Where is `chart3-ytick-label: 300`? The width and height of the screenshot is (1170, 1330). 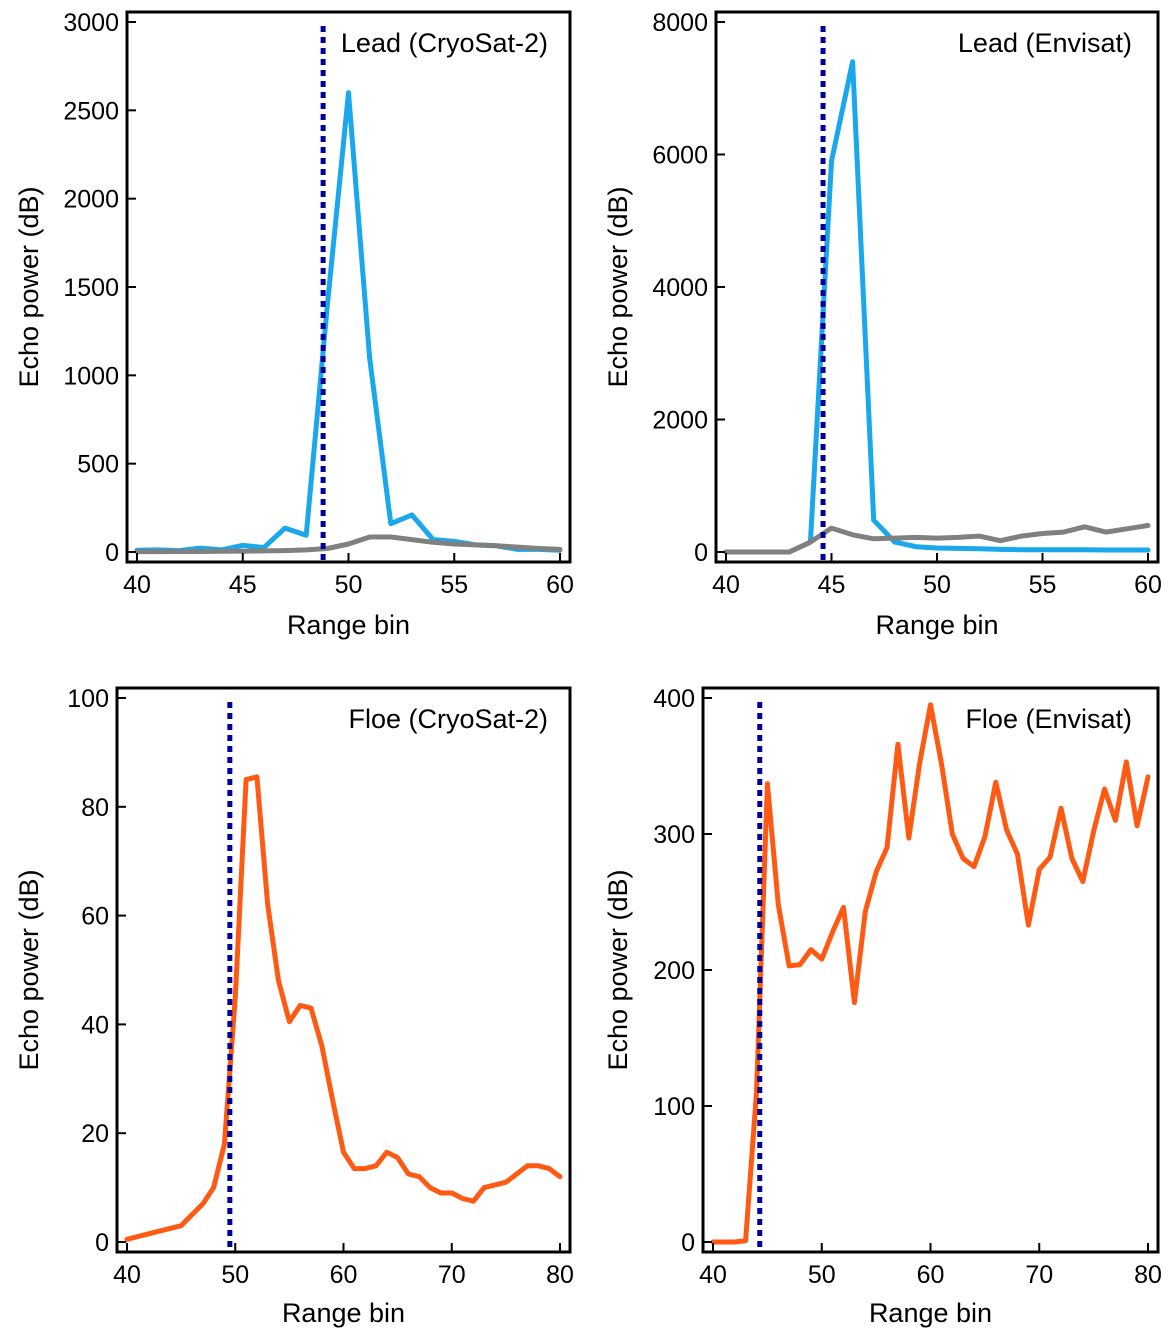 chart3-ytick-label: 300 is located at coordinates (674, 835).